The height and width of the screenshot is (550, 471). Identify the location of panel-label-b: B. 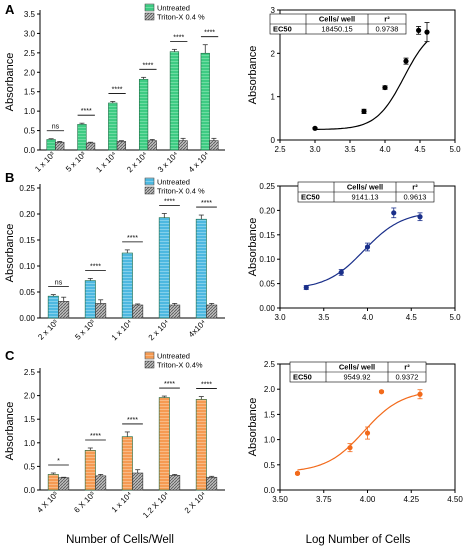
(9, 177).